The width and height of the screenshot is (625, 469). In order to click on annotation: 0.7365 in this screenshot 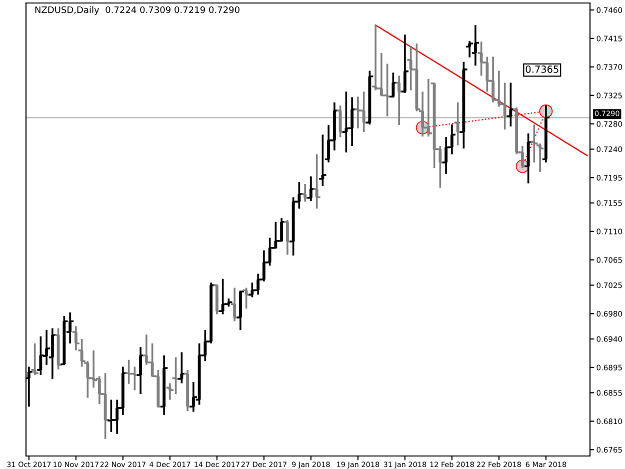, I will do `click(542, 69)`.